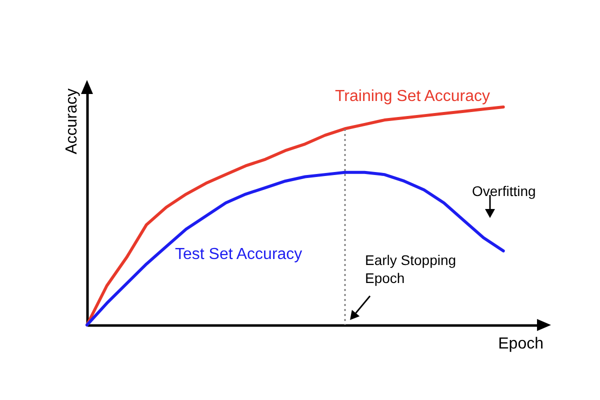 The image size is (600, 400). What do you see at coordinates (238, 254) in the screenshot?
I see `series-label: Test Set Accuracy` at bounding box center [238, 254].